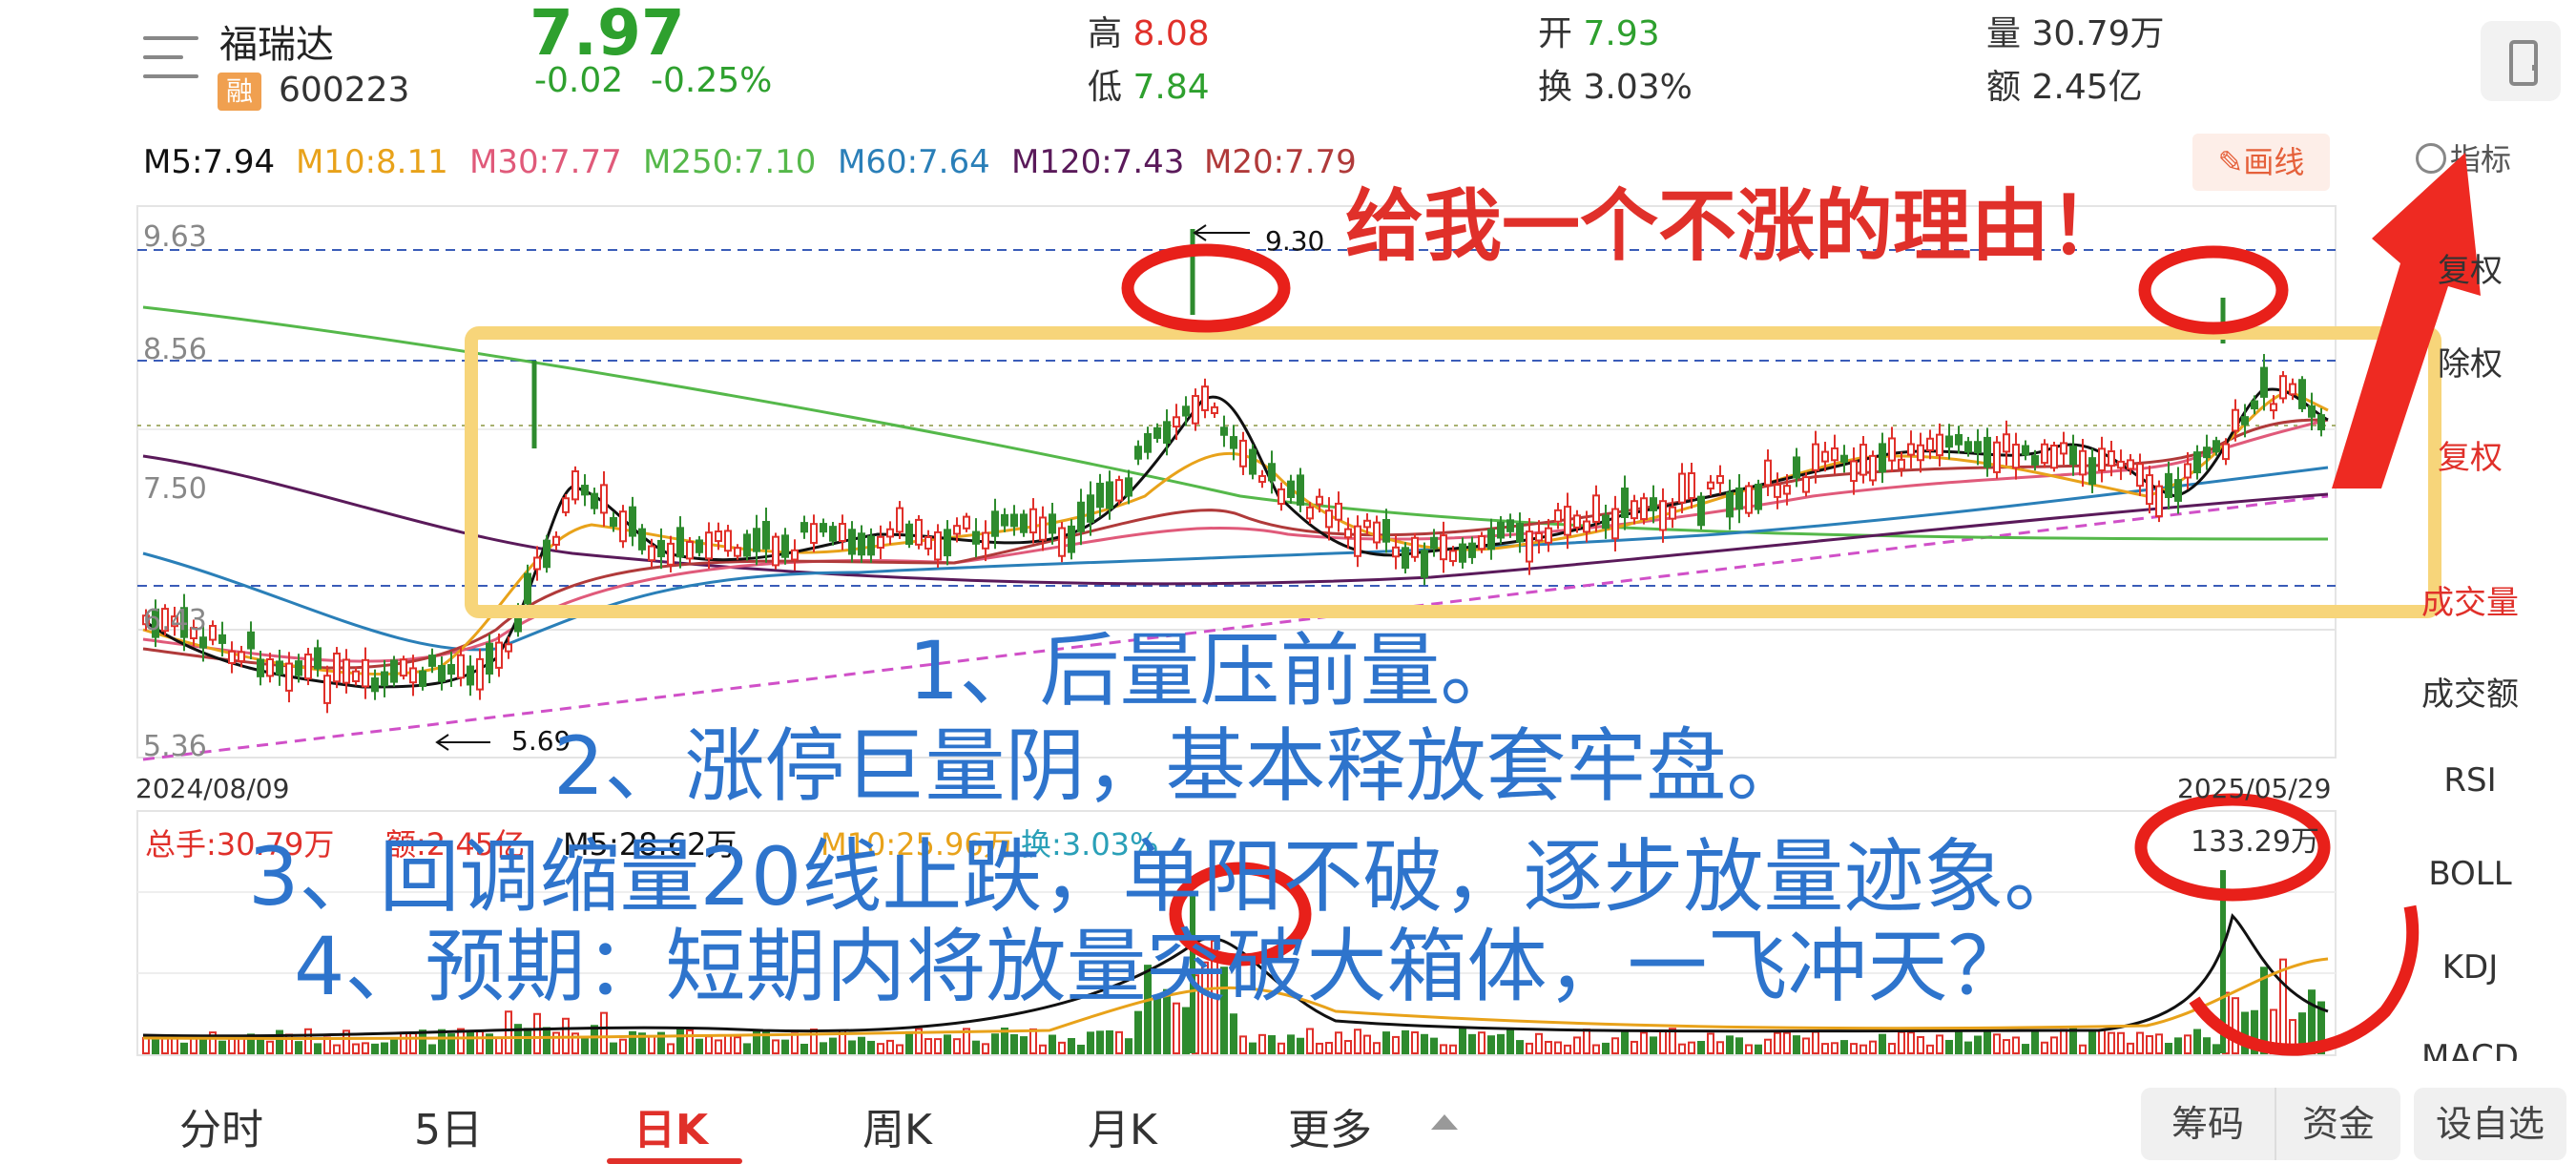  What do you see at coordinates (2337, 1124) in the screenshot?
I see `funds-button: 资金` at bounding box center [2337, 1124].